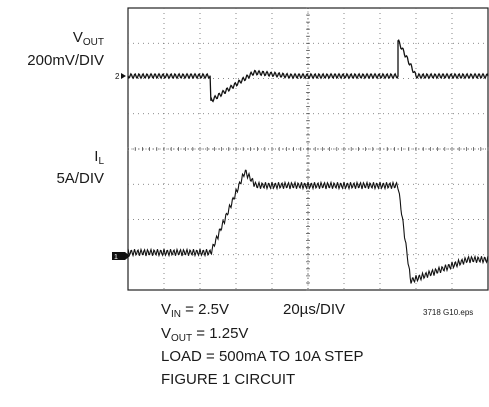 The image size is (489, 407). Describe the element at coordinates (80, 178) in the screenshot. I see `il-channel-scale: 5A/DIV` at that location.